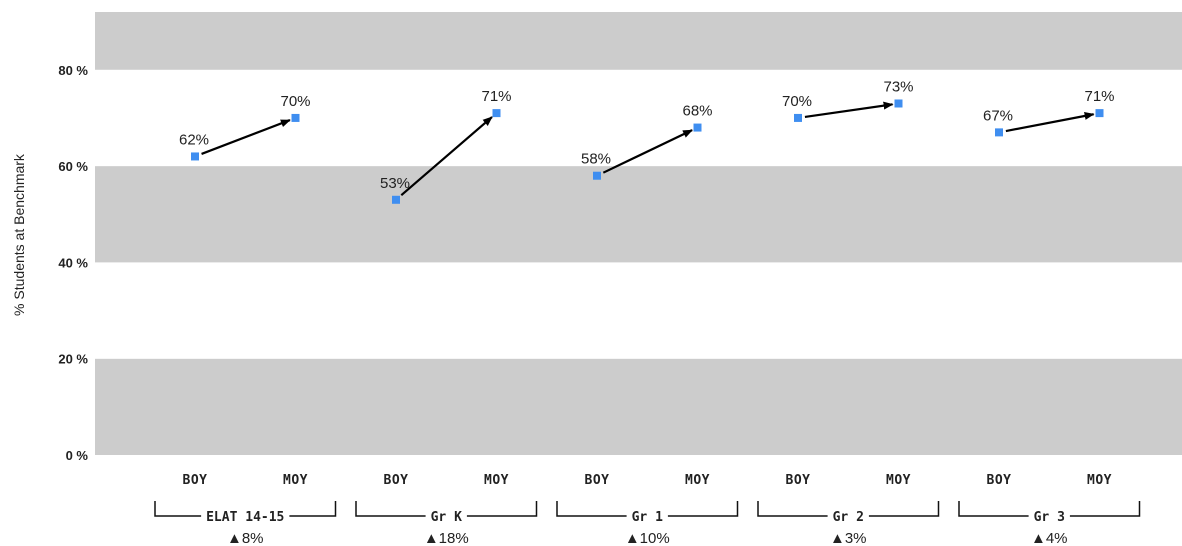 The height and width of the screenshot is (546, 1182). Describe the element at coordinates (647, 538) in the screenshot. I see `change-label: ▲10%` at that location.